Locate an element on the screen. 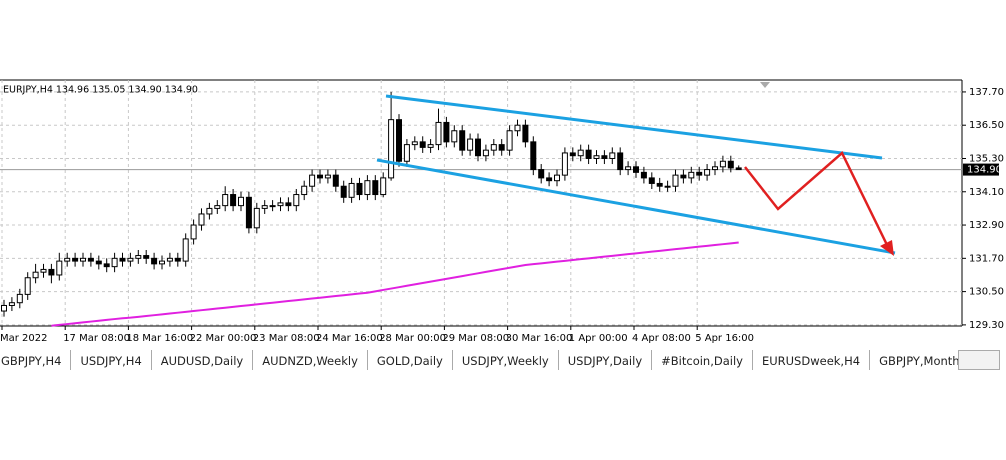  y-tick-label: 137.70 is located at coordinates (986, 92).